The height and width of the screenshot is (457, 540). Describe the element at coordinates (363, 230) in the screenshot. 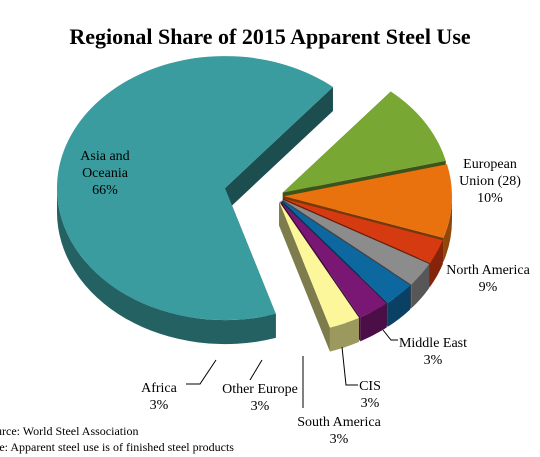

I see `slice-middle-east` at that location.